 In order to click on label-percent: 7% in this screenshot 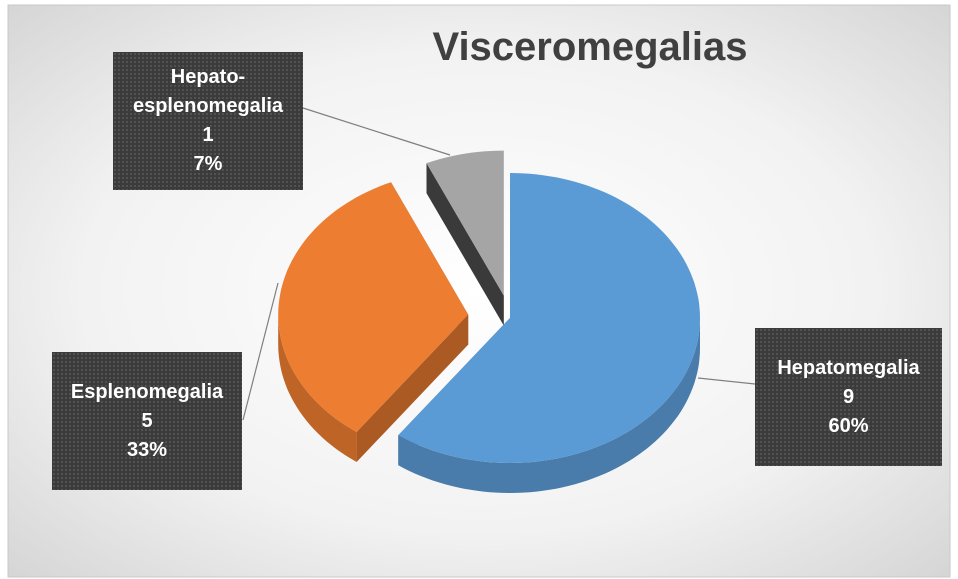, I will do `click(208, 164)`.